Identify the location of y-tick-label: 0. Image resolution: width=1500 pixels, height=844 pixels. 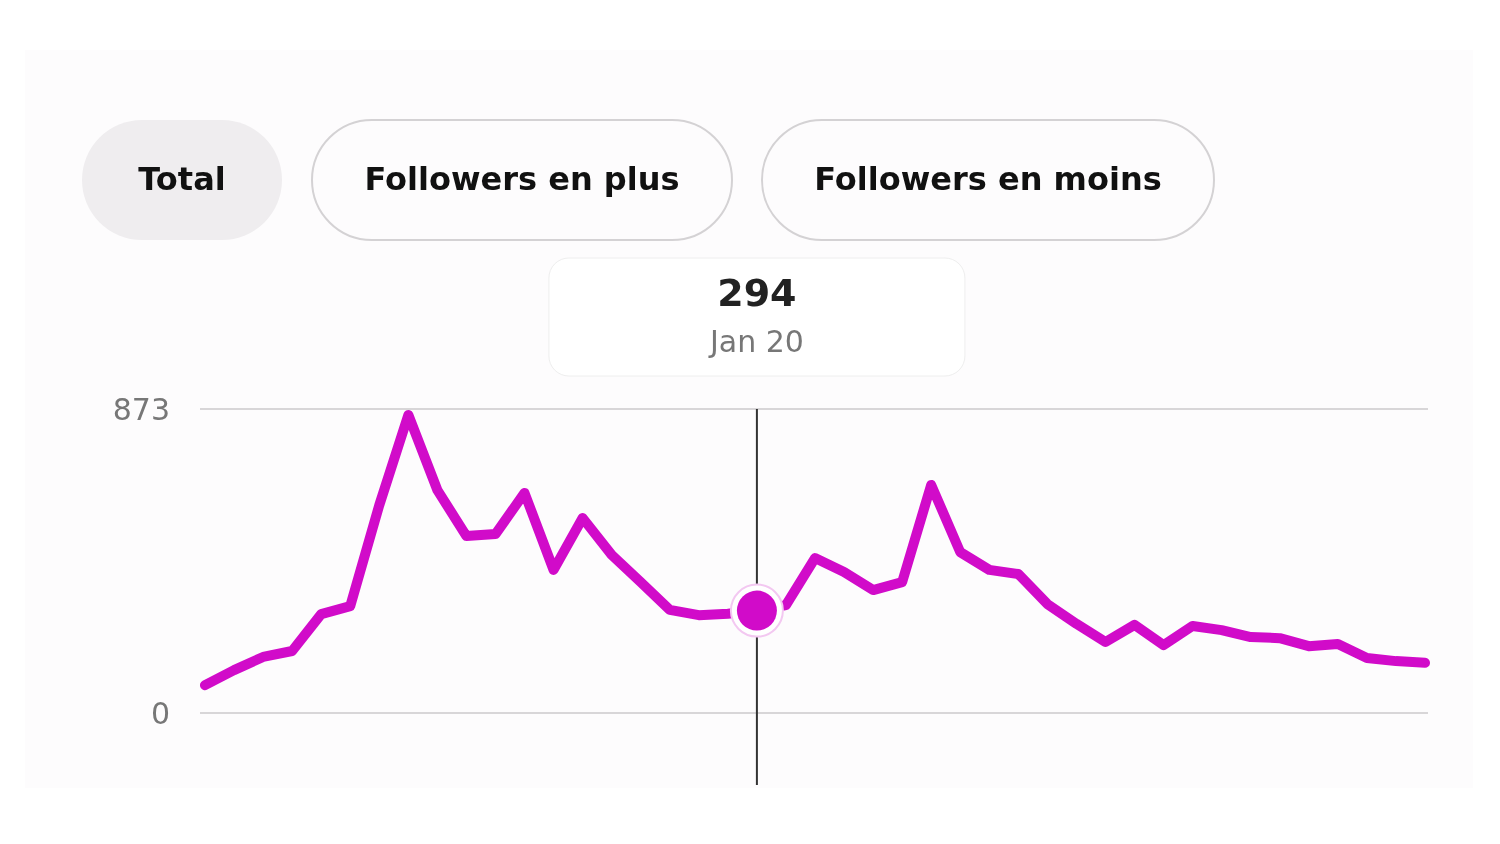
(160, 713).